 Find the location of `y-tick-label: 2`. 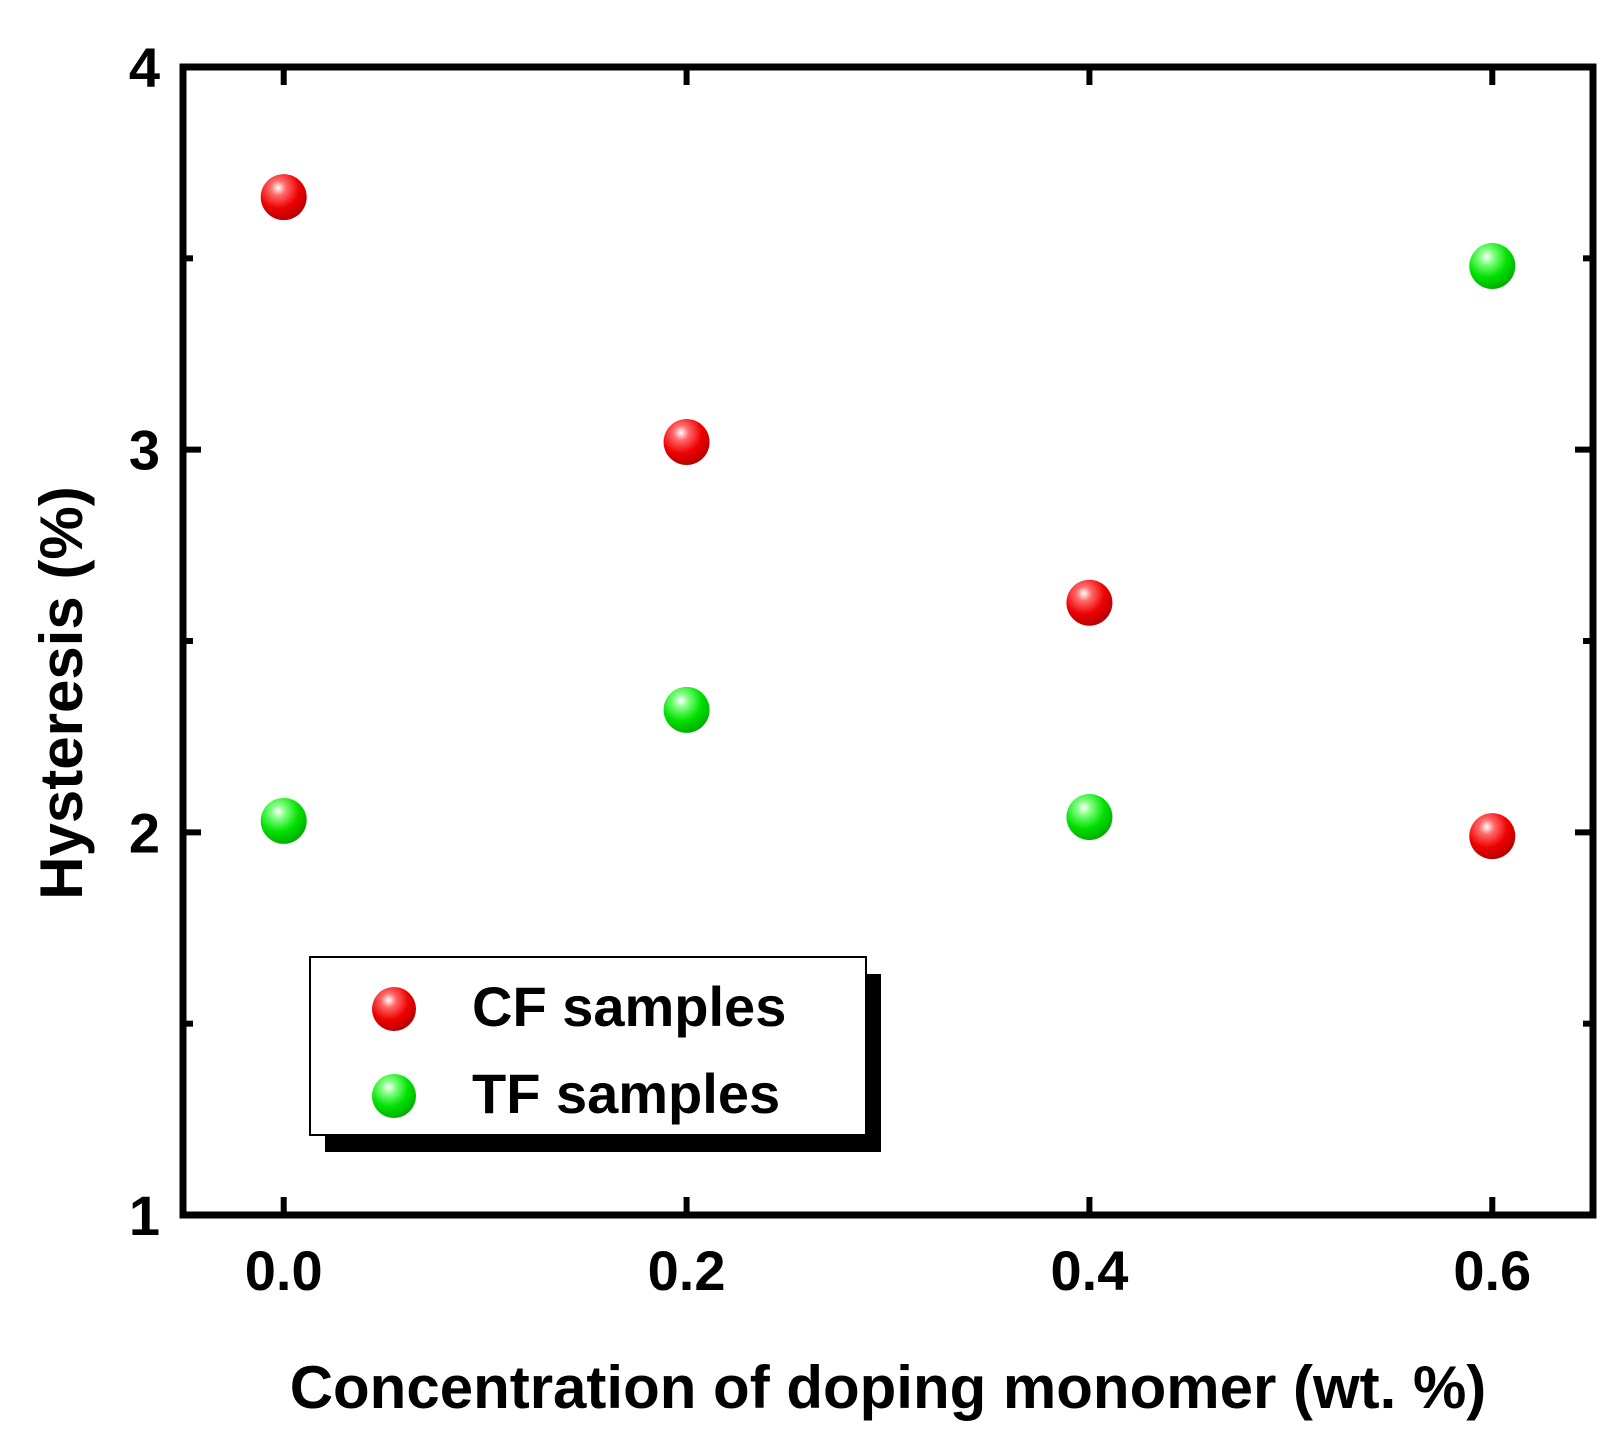

y-tick-label: 2 is located at coordinates (144, 832).